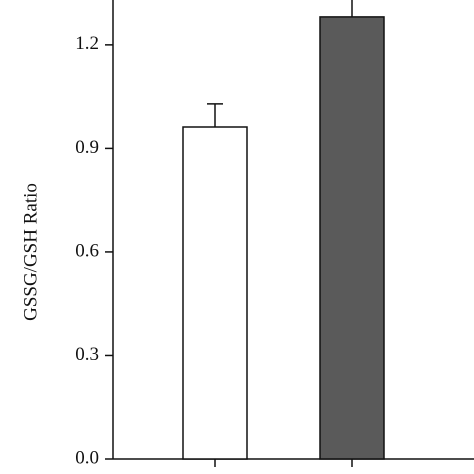 This screenshot has height=474, width=474. I want to click on y-tick-label: 1.2, so click(87, 43).